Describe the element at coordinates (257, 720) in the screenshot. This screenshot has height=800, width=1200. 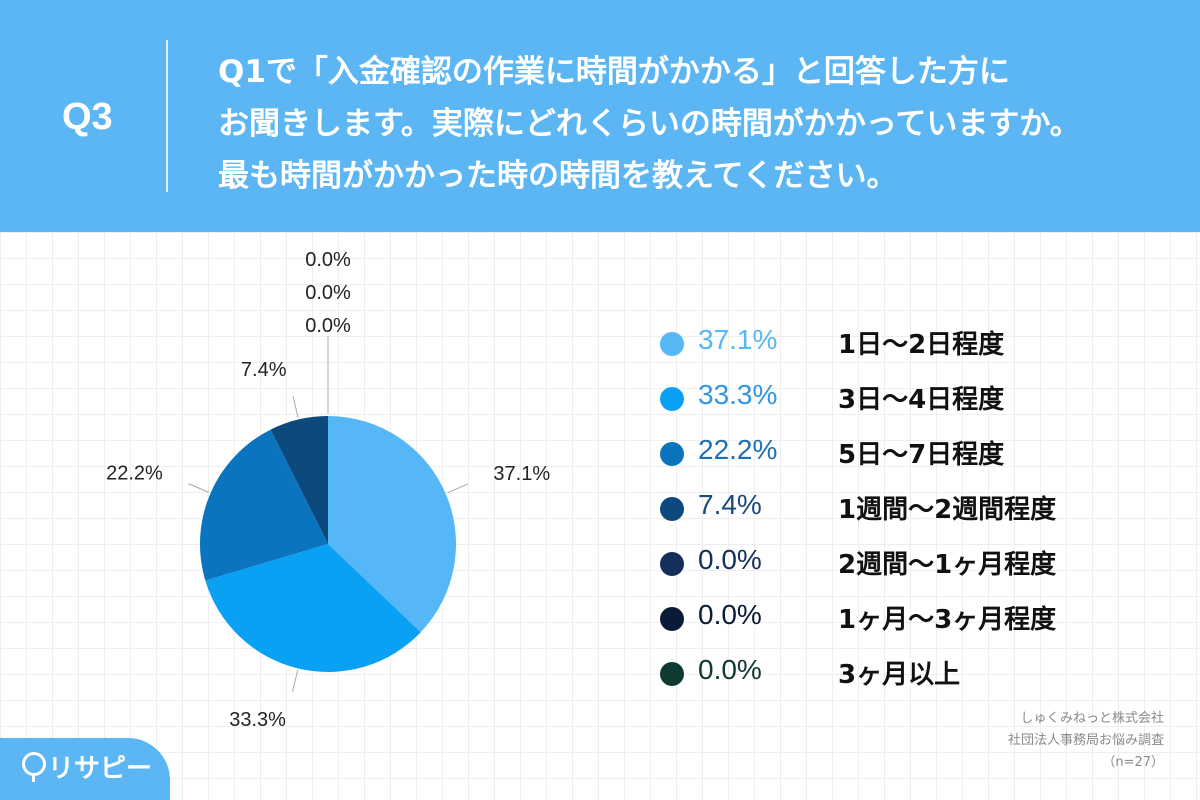
I see `pie-value-label: 33.3%` at that location.